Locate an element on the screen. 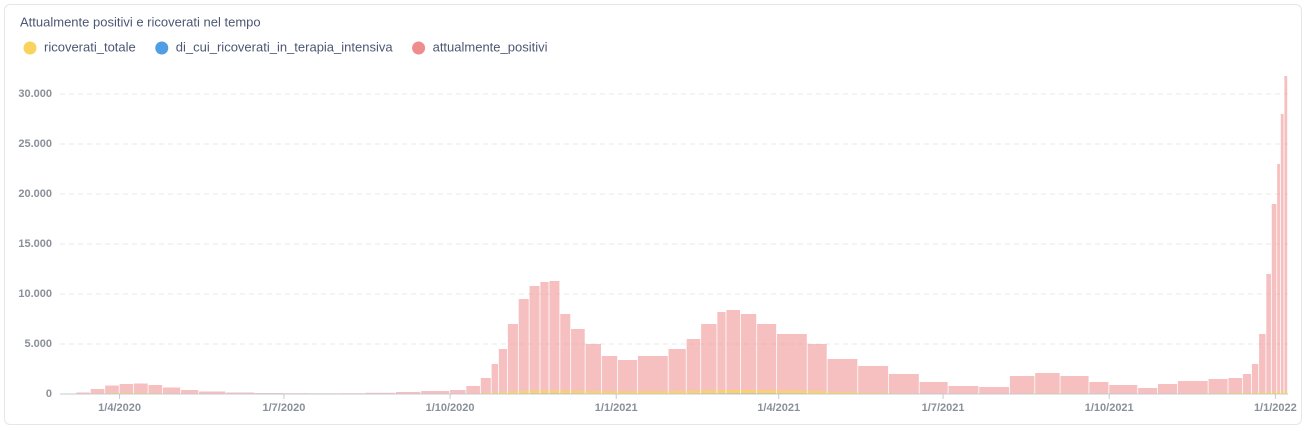 The width and height of the screenshot is (1308, 431). x-tick-label: 1/4/2021 is located at coordinates (778, 408).